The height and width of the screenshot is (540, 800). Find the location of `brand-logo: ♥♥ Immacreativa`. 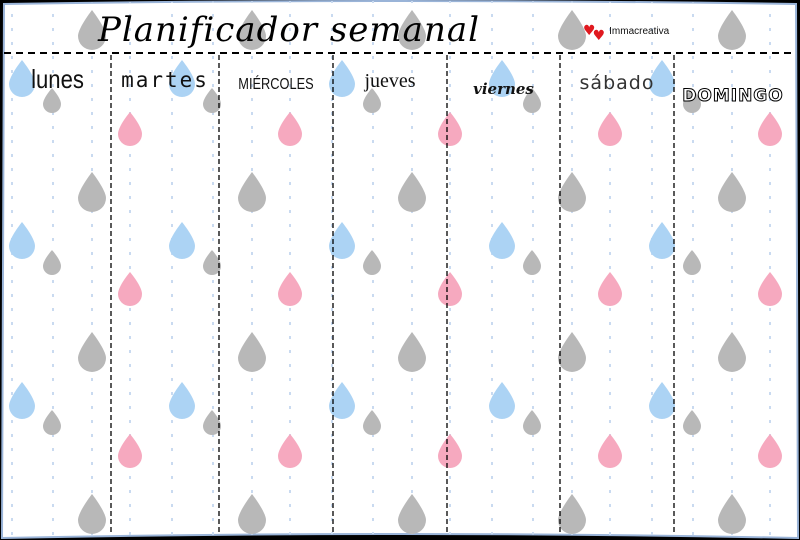

brand-logo: ♥♥ Immacreativa is located at coordinates (626, 33).